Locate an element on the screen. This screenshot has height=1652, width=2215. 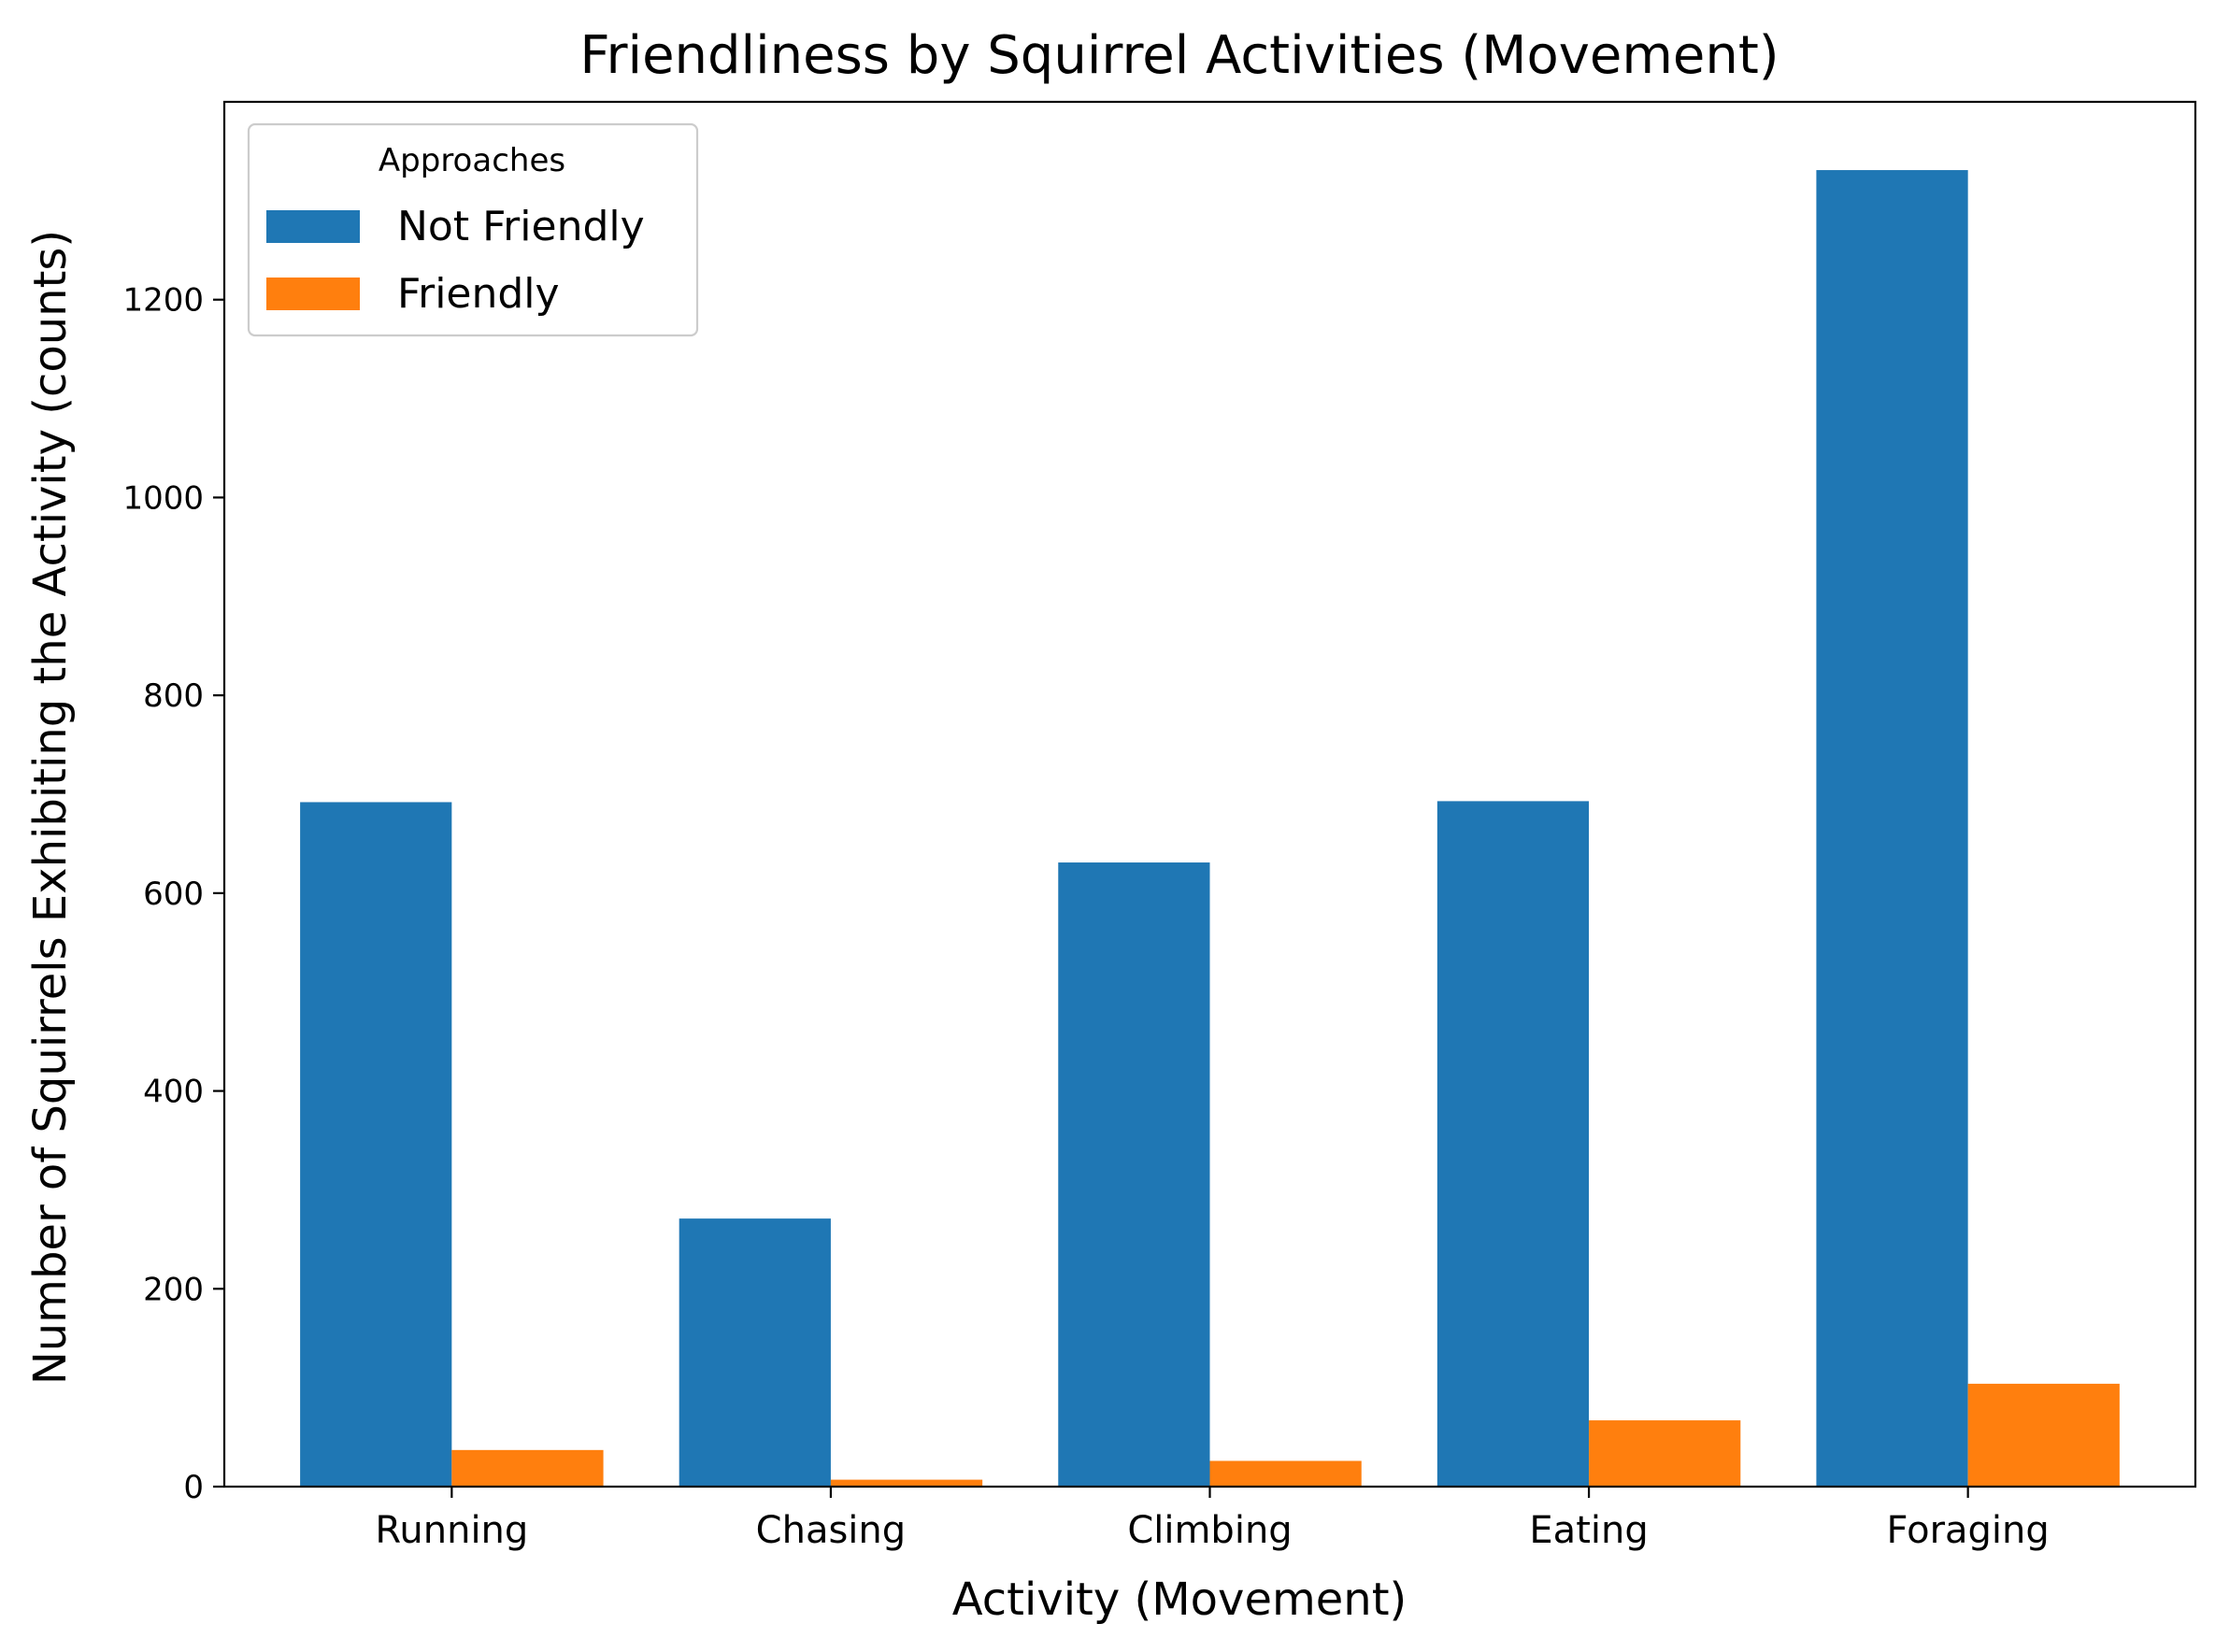
bar-friendly-chasing is located at coordinates (906, 1483).